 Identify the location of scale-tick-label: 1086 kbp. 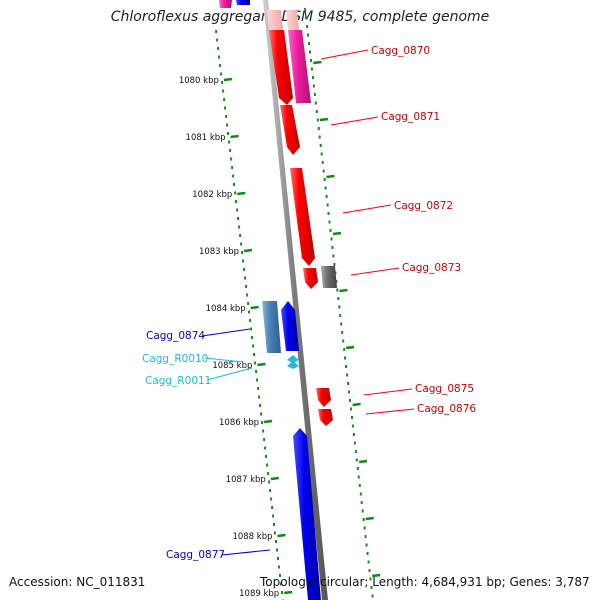
(239, 423).